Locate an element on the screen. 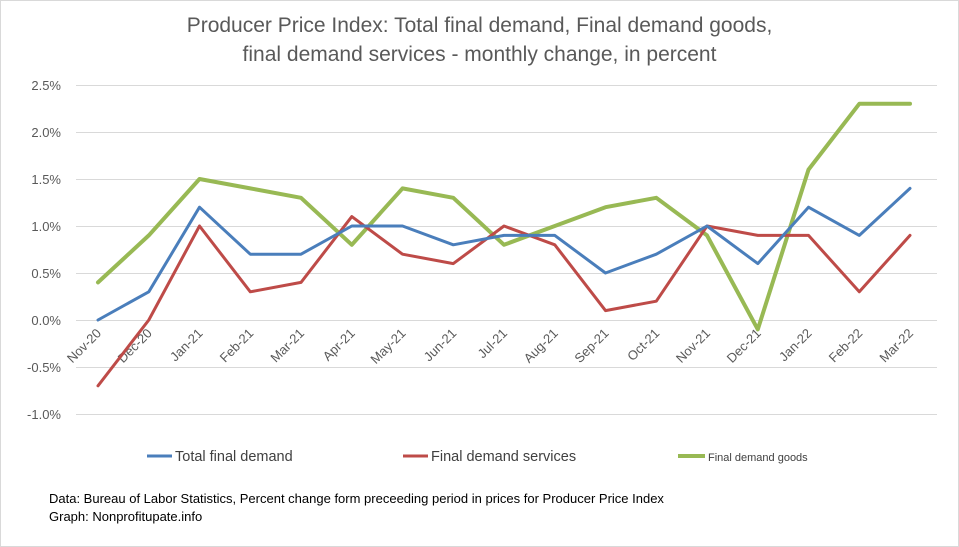 This screenshot has height=547, width=959. x-tick-label: Mar-21 is located at coordinates (287, 346).